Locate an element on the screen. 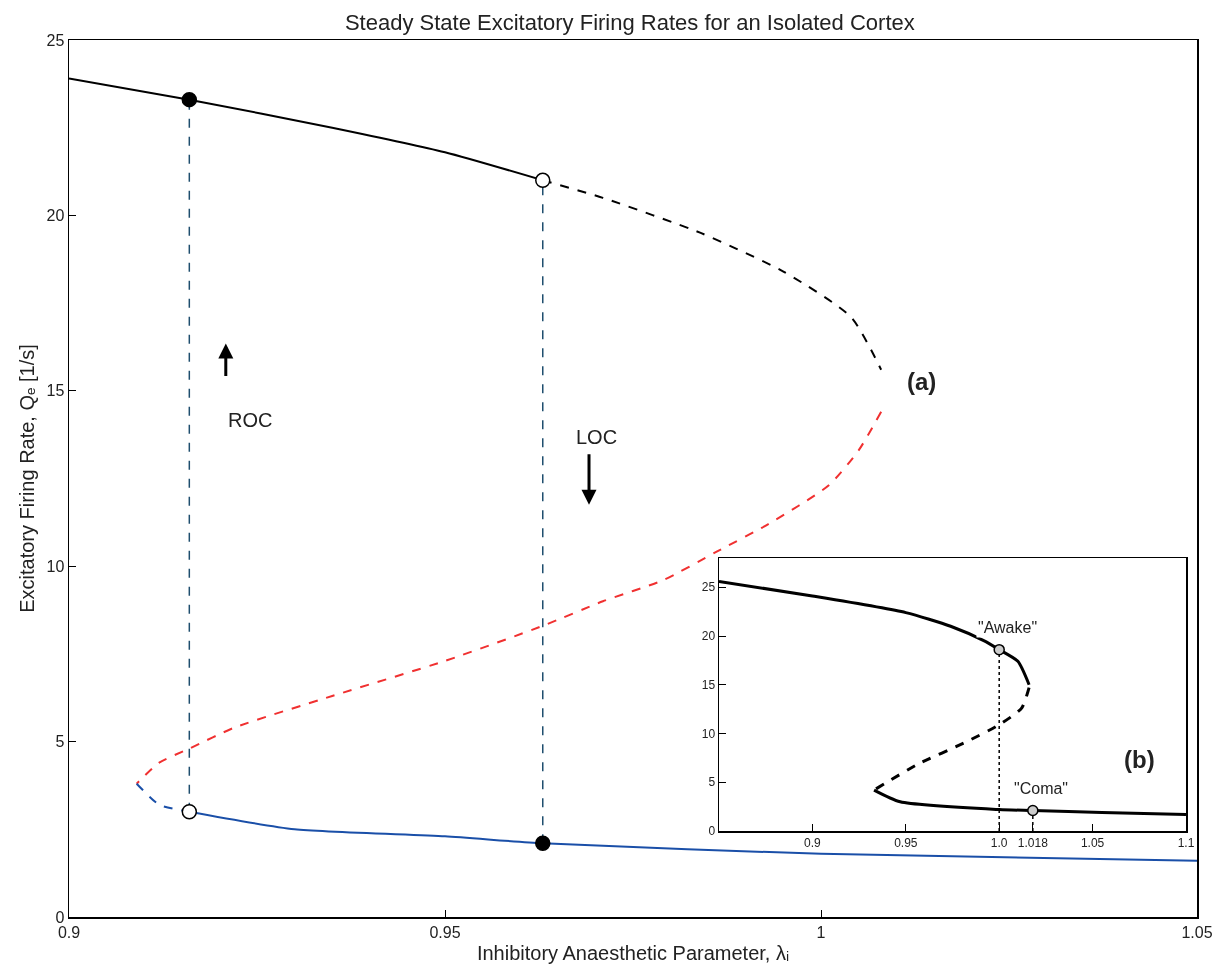 This screenshot has height=971, width=1223. x-tick-label: 1.018 is located at coordinates (1033, 842).